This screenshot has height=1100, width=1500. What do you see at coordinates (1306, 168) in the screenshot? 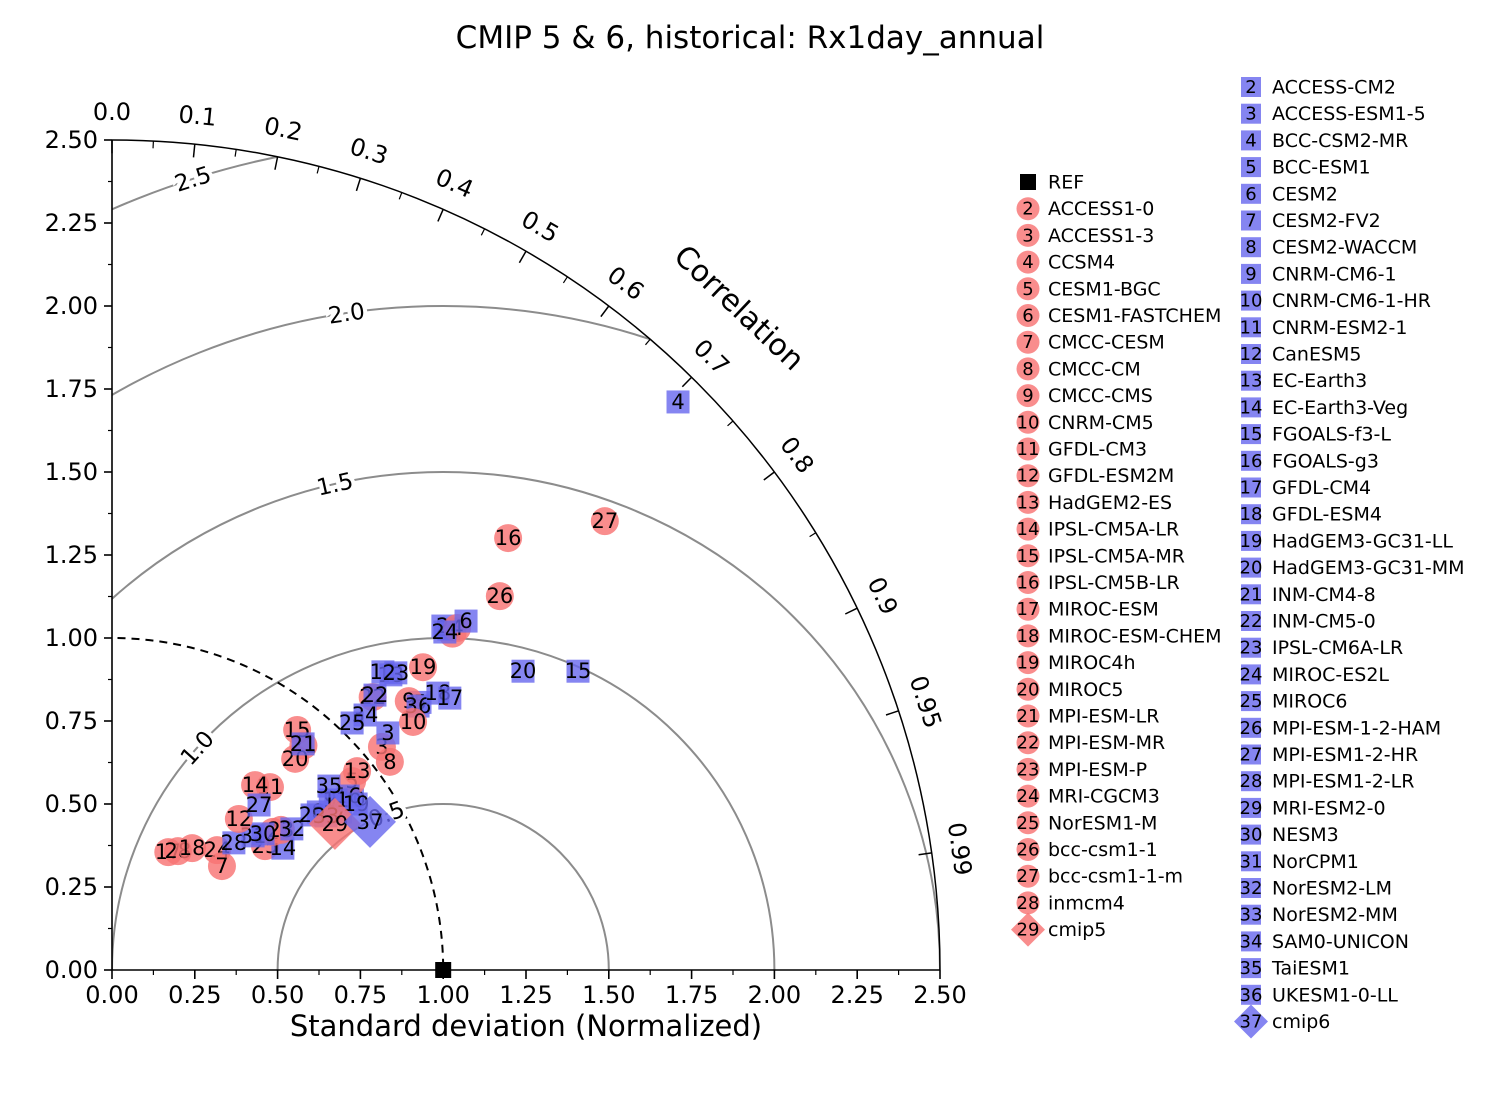
I see `legend-item-BCC-ESM1: 5 BCC-ESM1` at bounding box center [1306, 168].